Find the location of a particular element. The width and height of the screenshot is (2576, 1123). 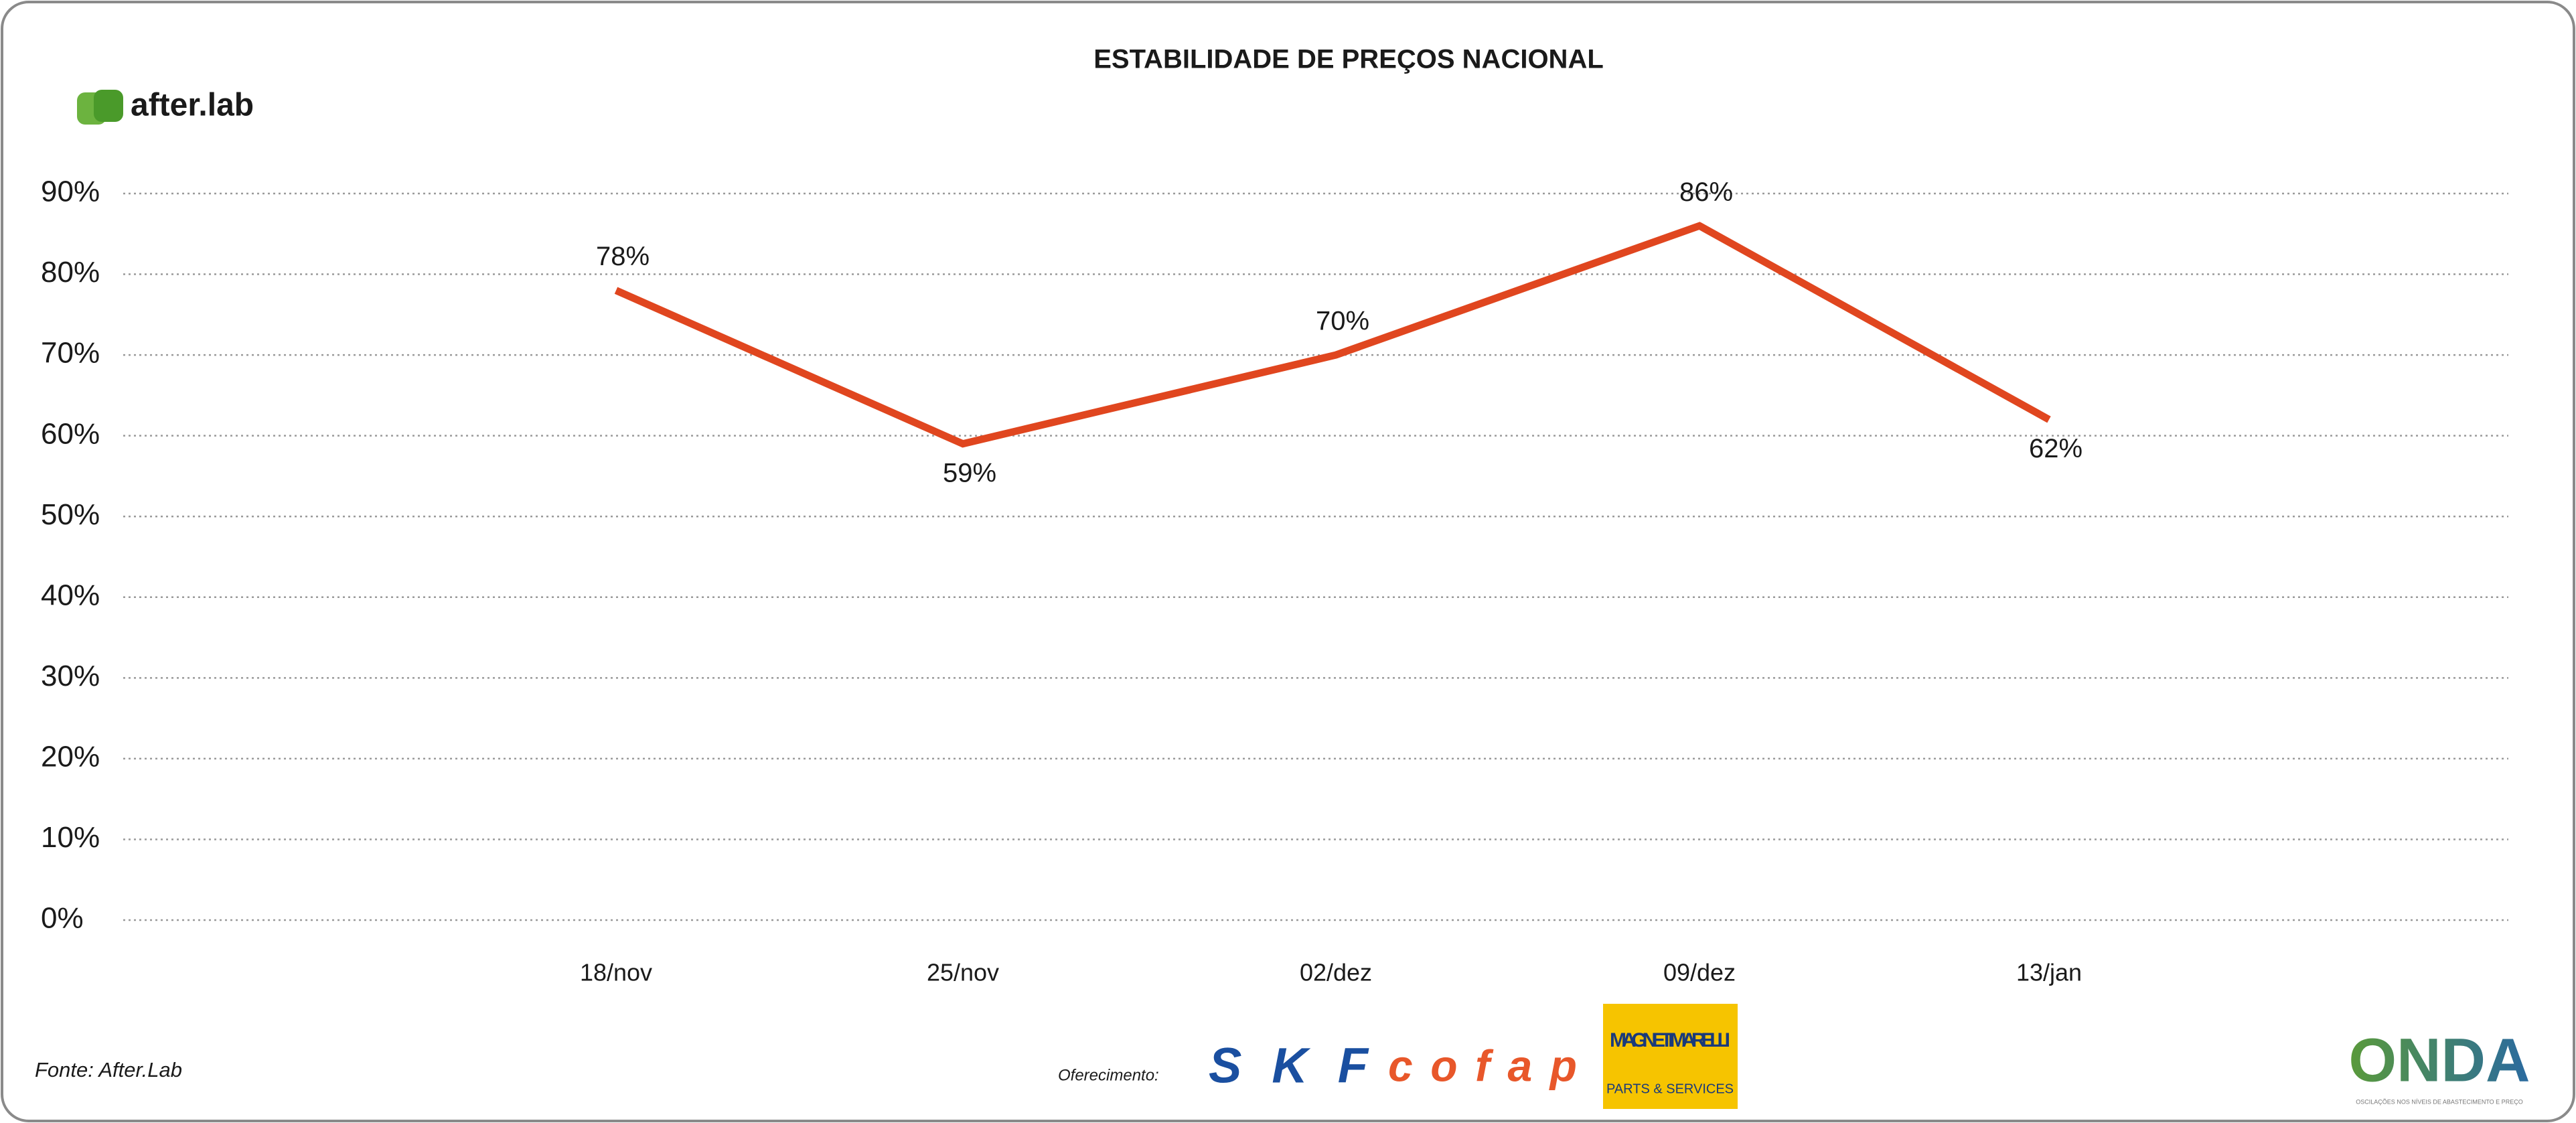

y-tick-label: 40% is located at coordinates (70, 595).